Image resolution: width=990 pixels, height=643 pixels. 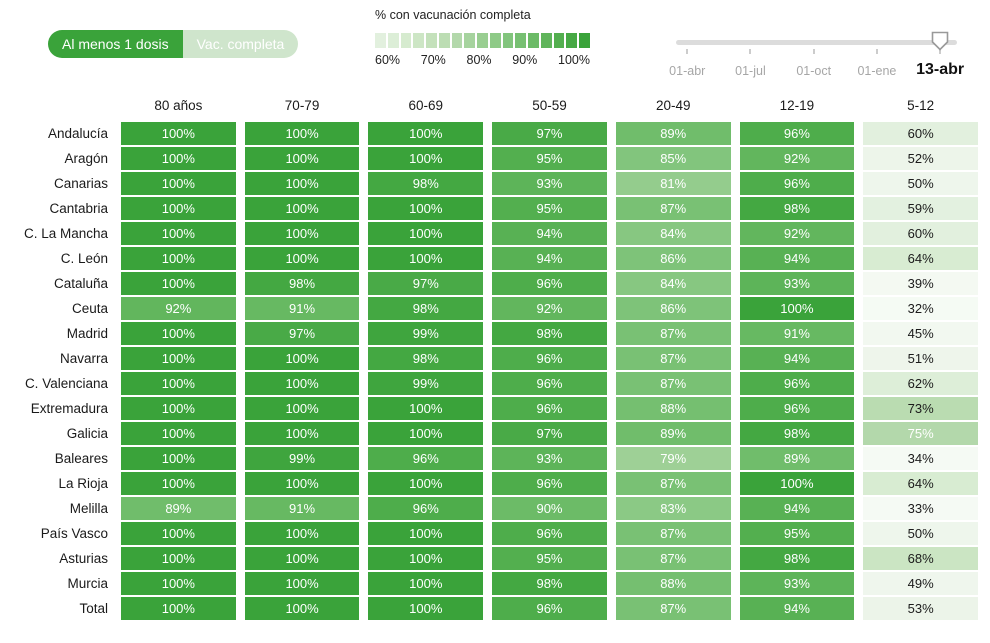 I want to click on toggle-at-least-1-dose: Al menos 1 dosis, so click(x=115, y=44).